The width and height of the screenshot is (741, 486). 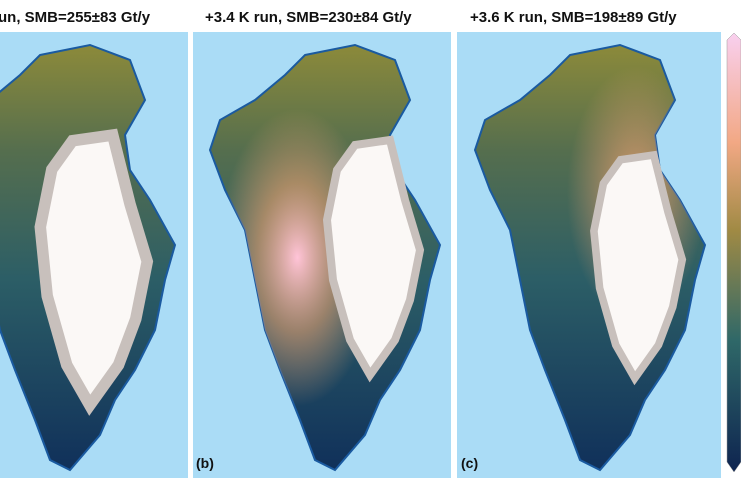 I want to click on panel-title: un, SMB=255±83 Gt/y, so click(x=75, y=17).